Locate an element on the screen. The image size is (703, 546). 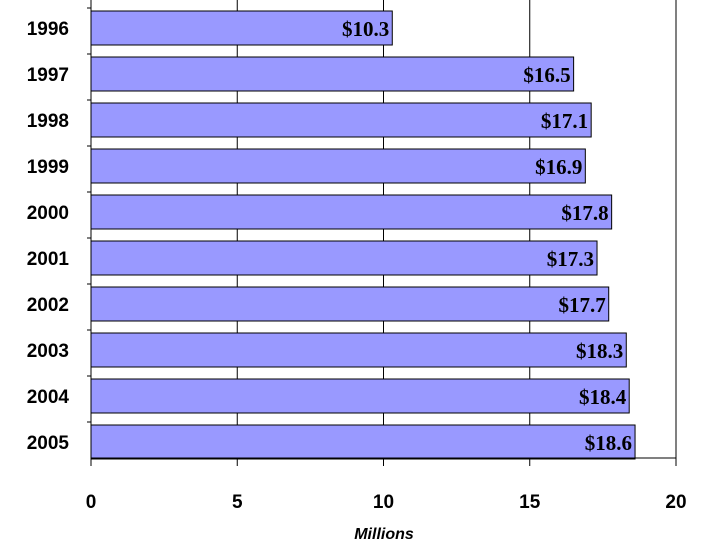
category-label-2001: 2001 is located at coordinates (48, 259).